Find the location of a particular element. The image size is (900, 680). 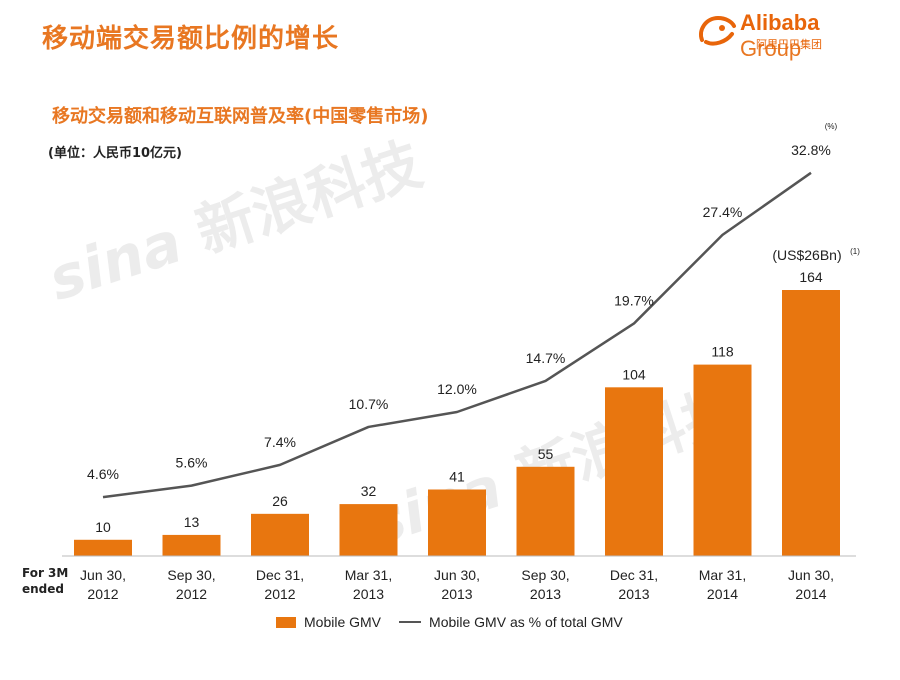

bar-value-label: 104 is located at coordinates (634, 374).